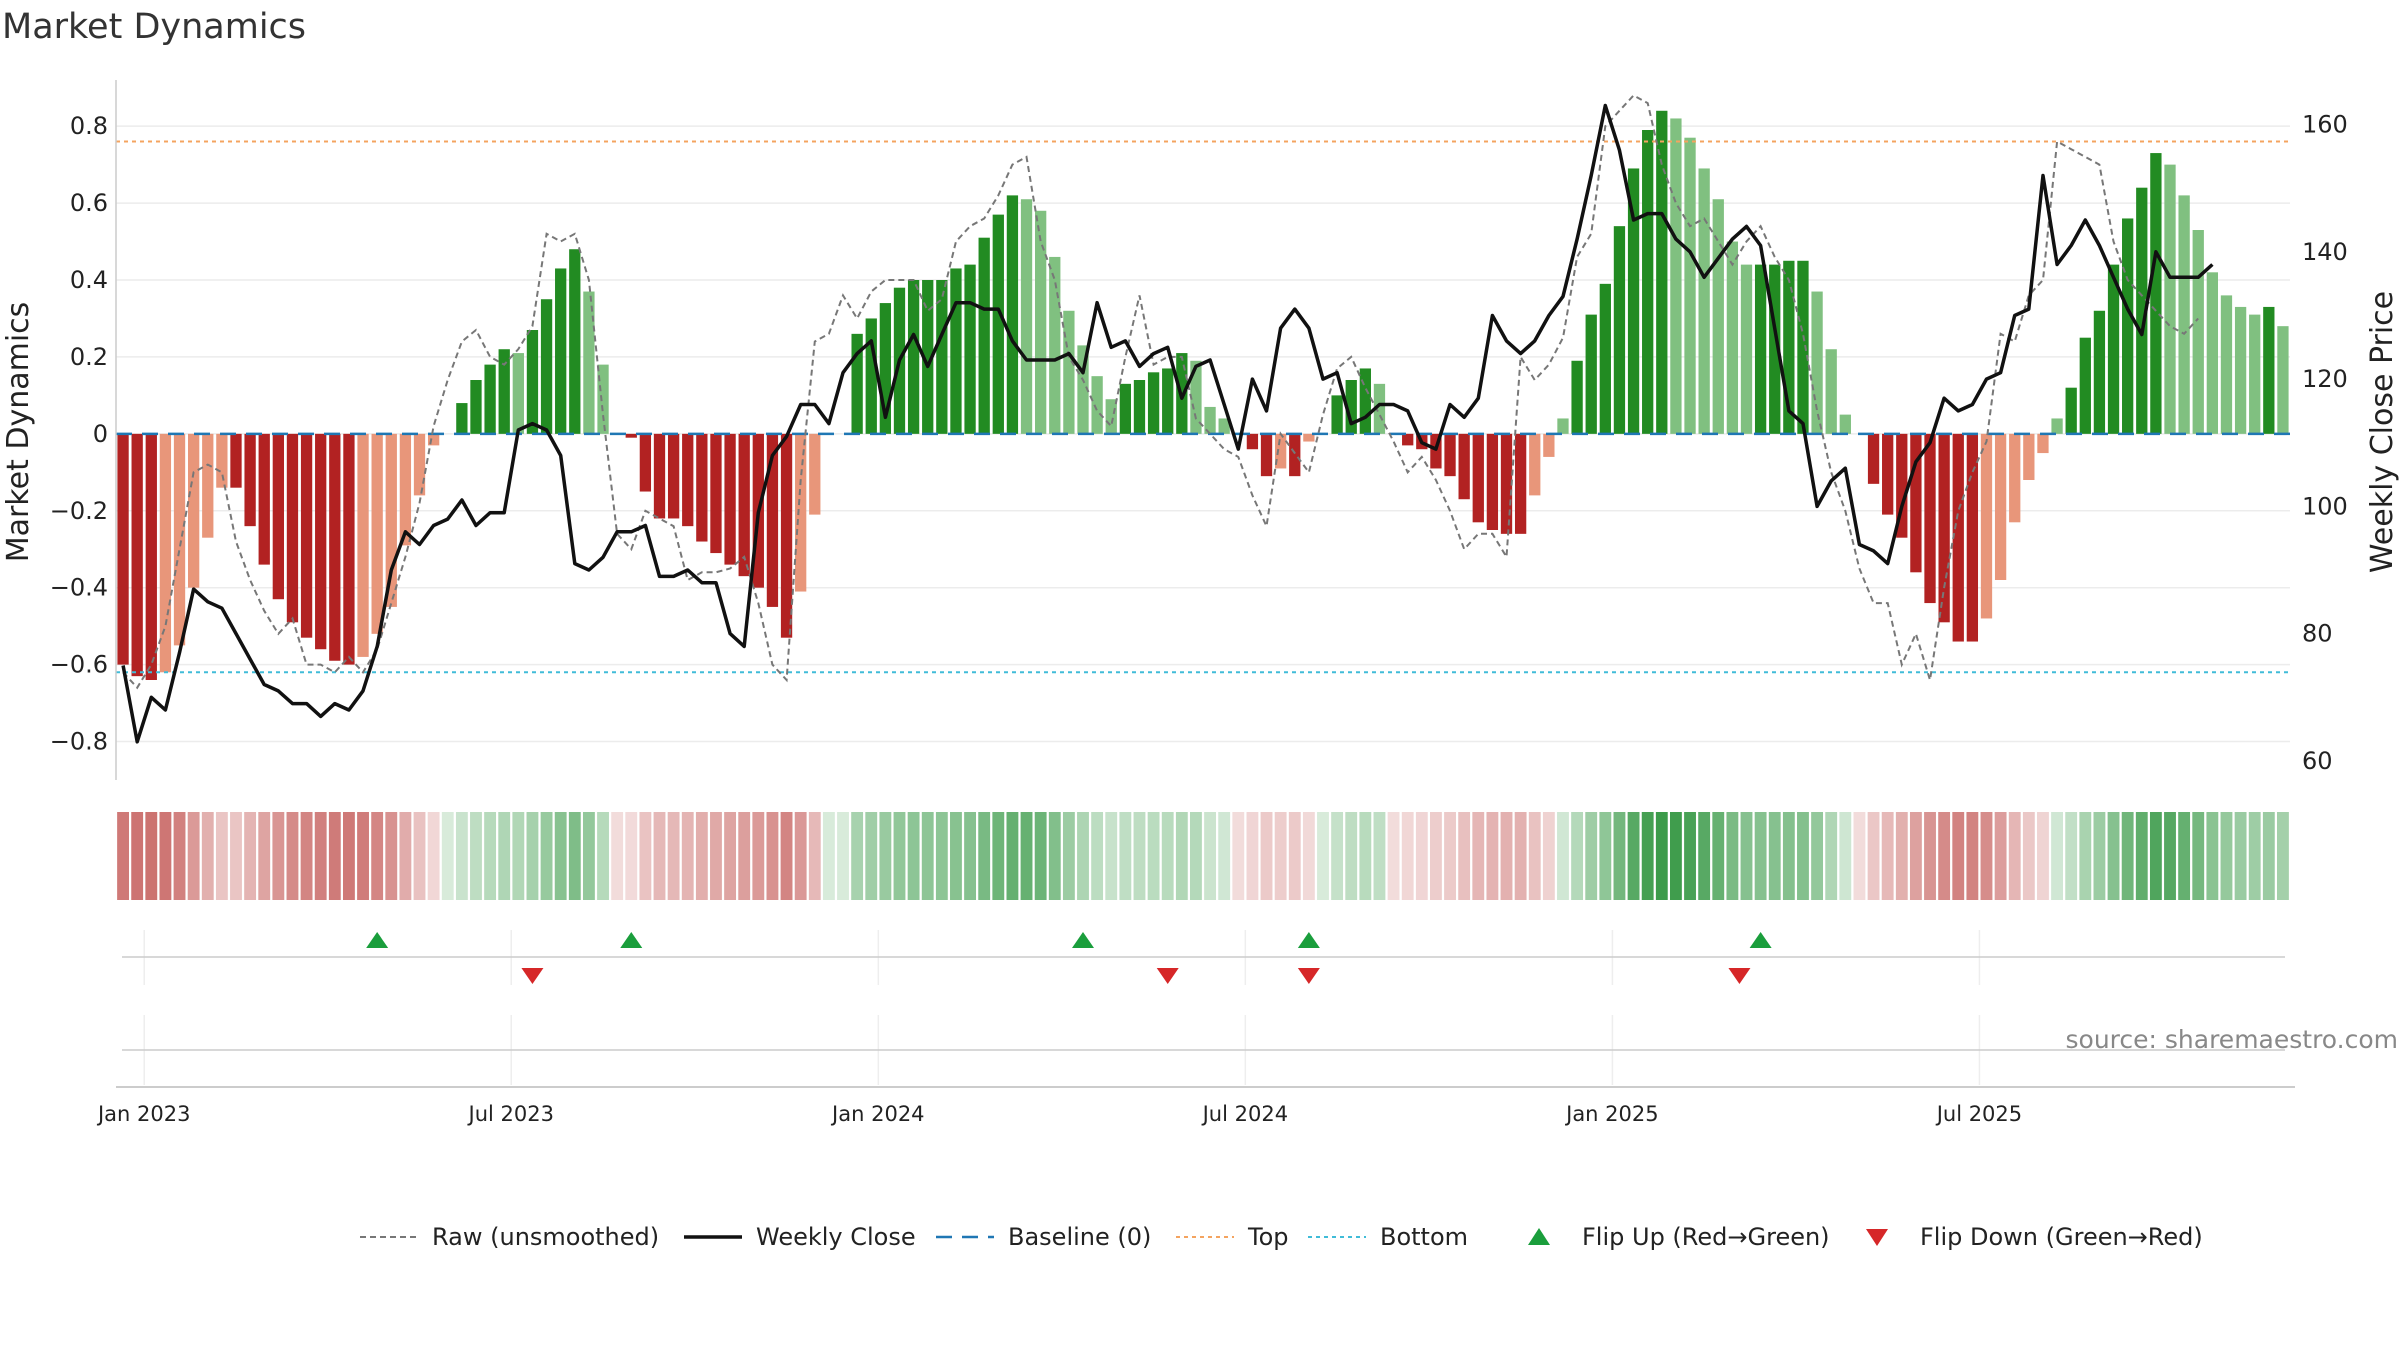  I want to click on legend-swatch-flip-down, so click(1877, 1237).